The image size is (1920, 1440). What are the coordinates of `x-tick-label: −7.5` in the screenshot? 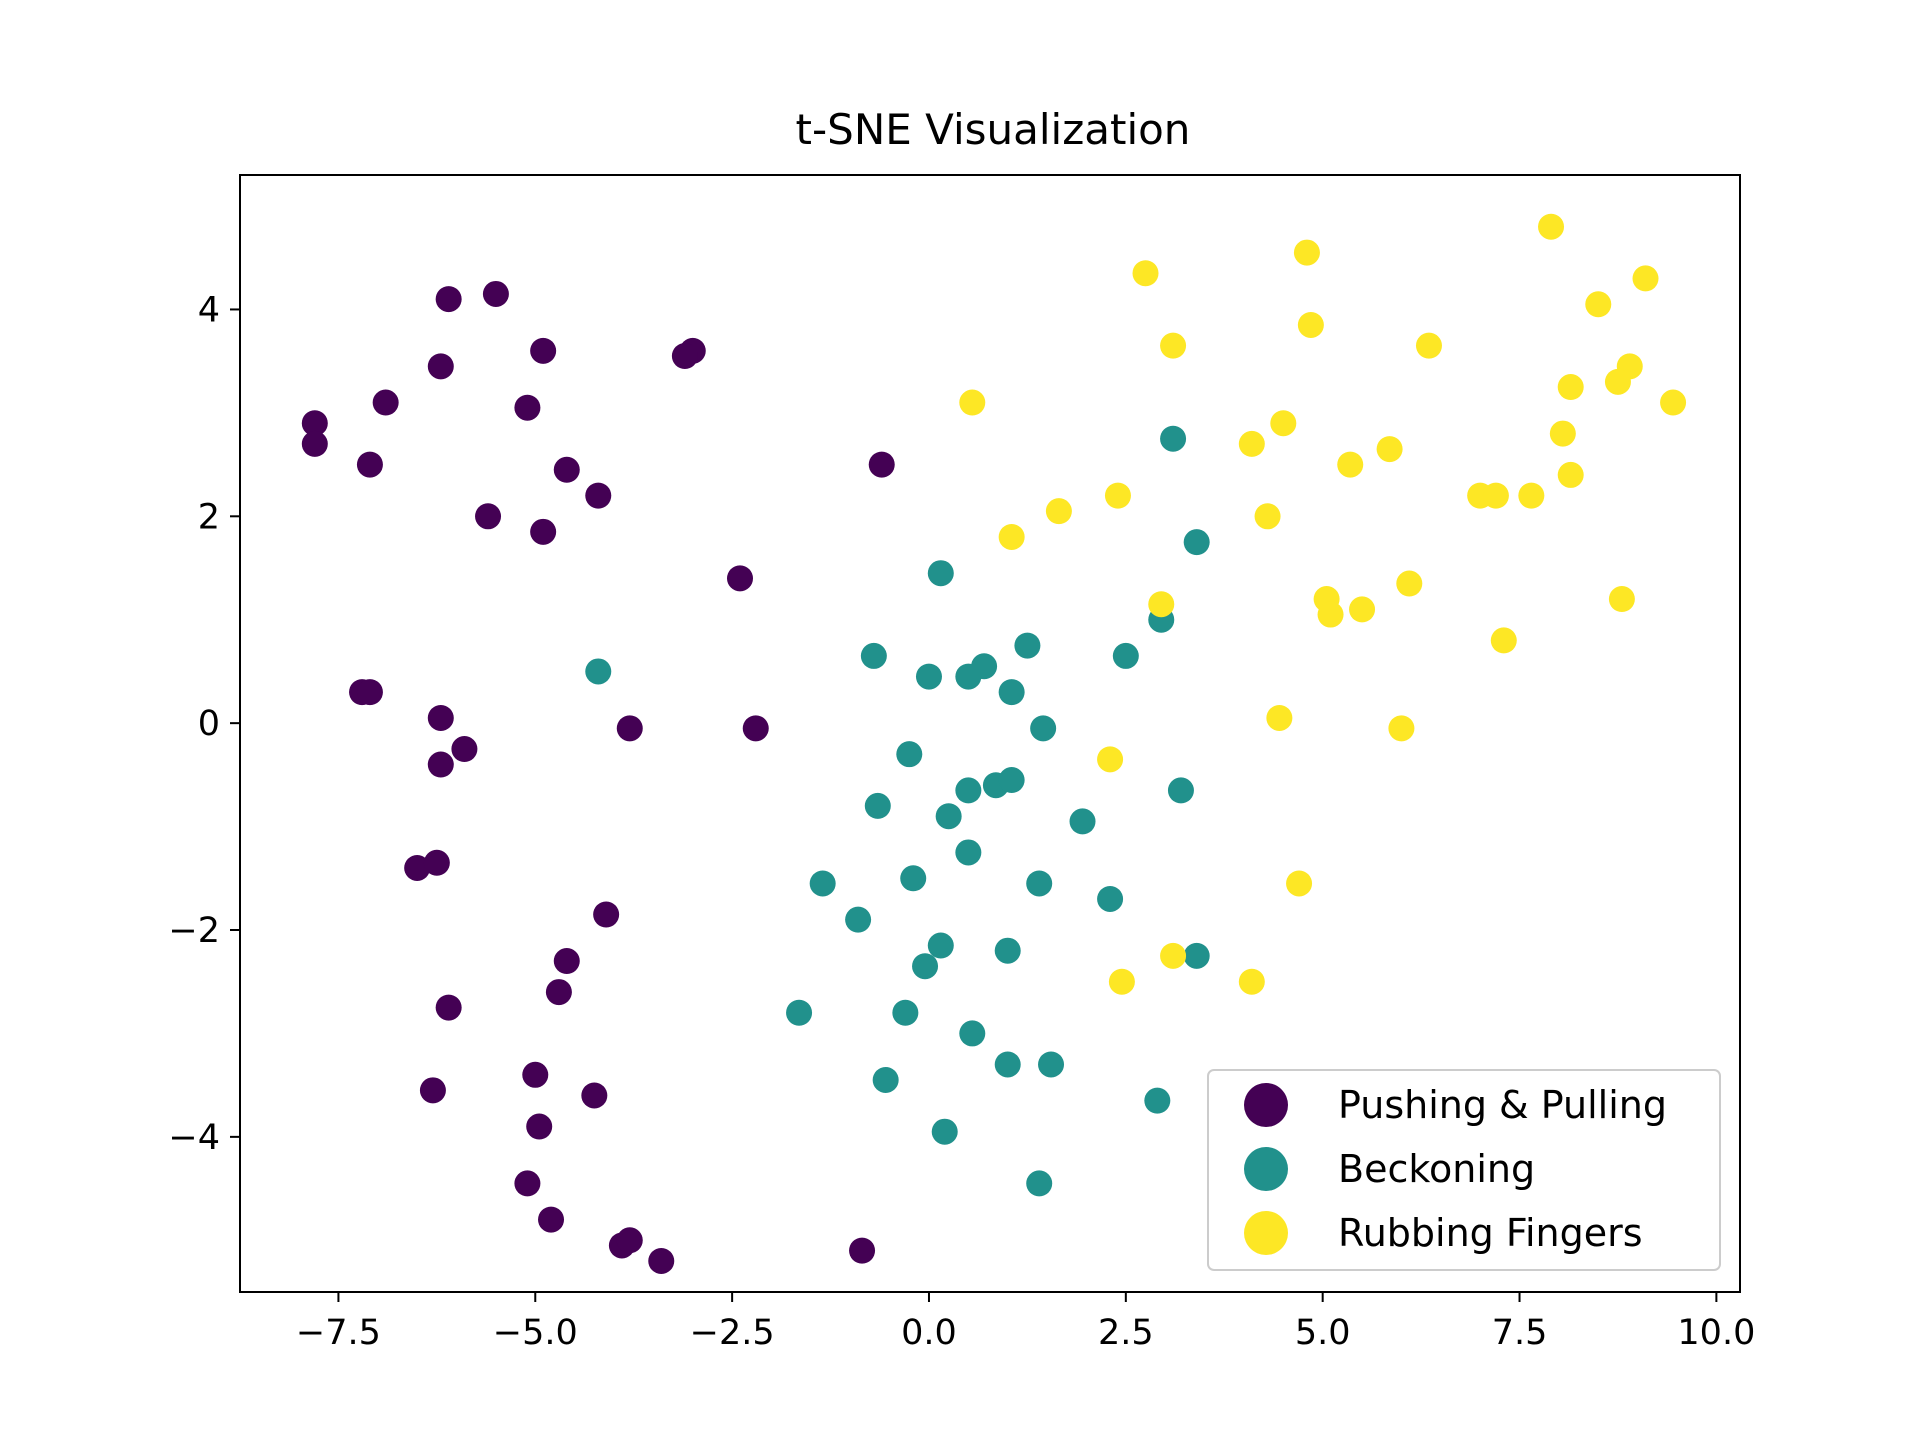 It's located at (338, 1333).